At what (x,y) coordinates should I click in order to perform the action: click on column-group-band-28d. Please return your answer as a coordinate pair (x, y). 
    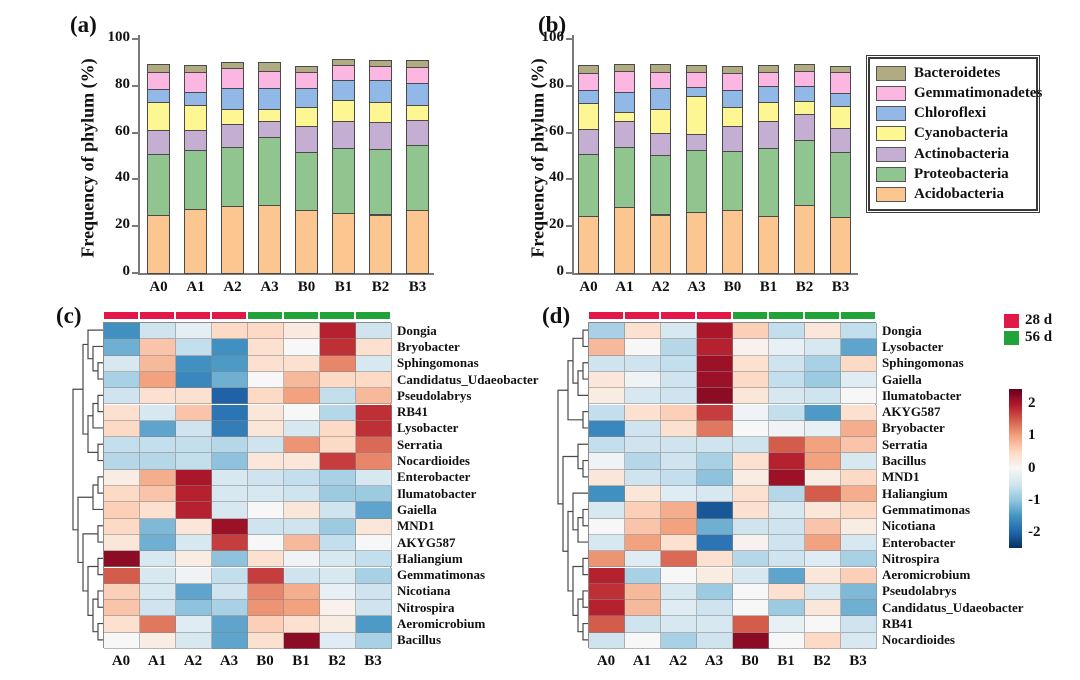
    Looking at the image, I should click on (121, 315).